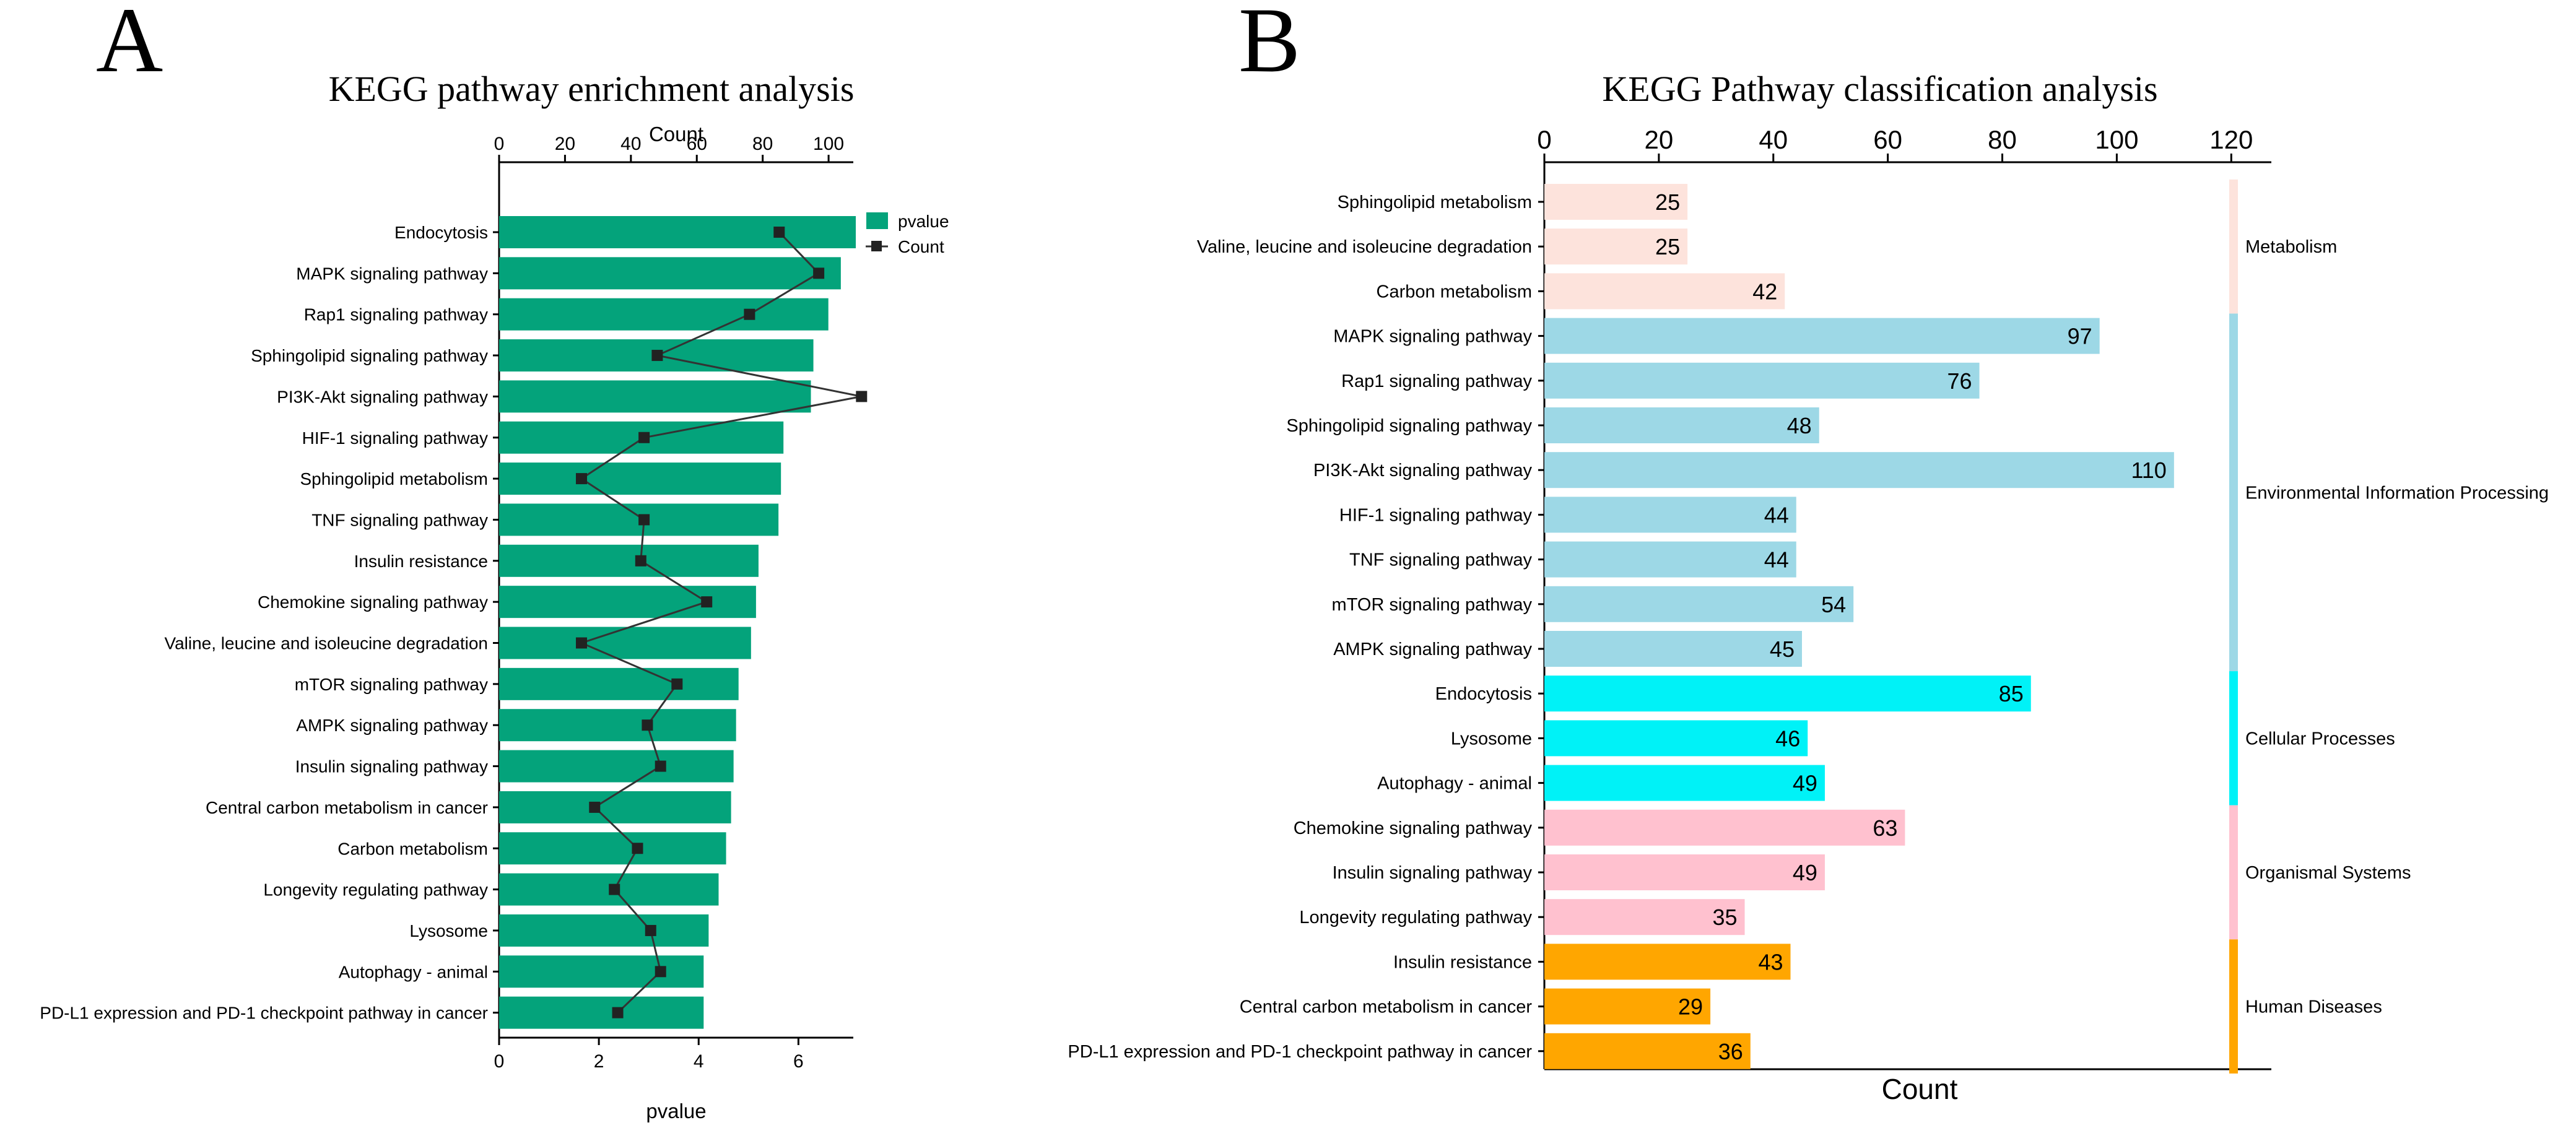 The image size is (2576, 1133). What do you see at coordinates (412, 848) in the screenshot?
I see `panel-a-category-label: Carbon metabolism` at bounding box center [412, 848].